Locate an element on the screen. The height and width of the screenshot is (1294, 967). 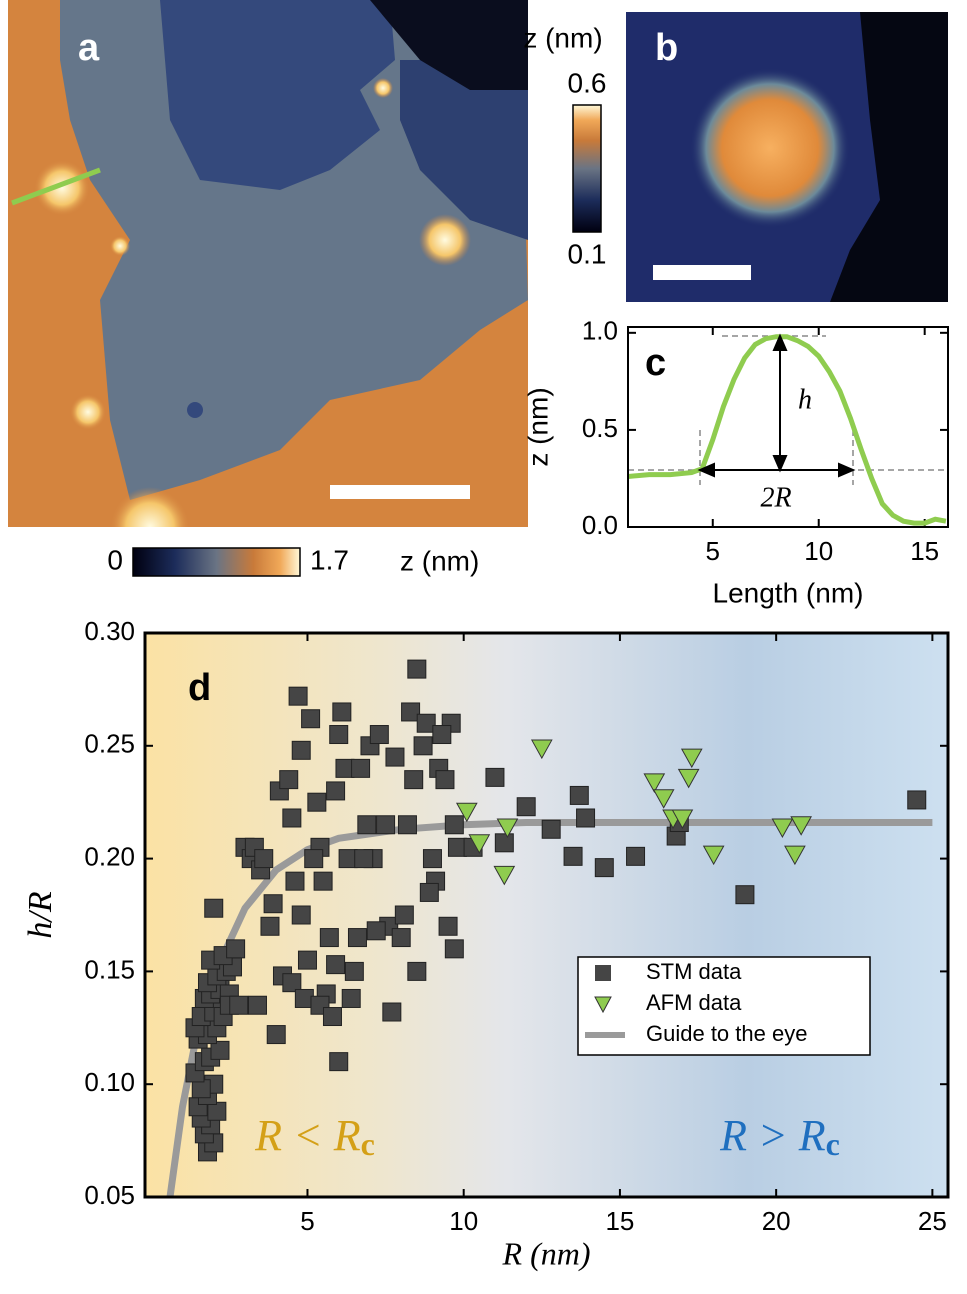
x-tick-label: 20 is located at coordinates (776, 1221).